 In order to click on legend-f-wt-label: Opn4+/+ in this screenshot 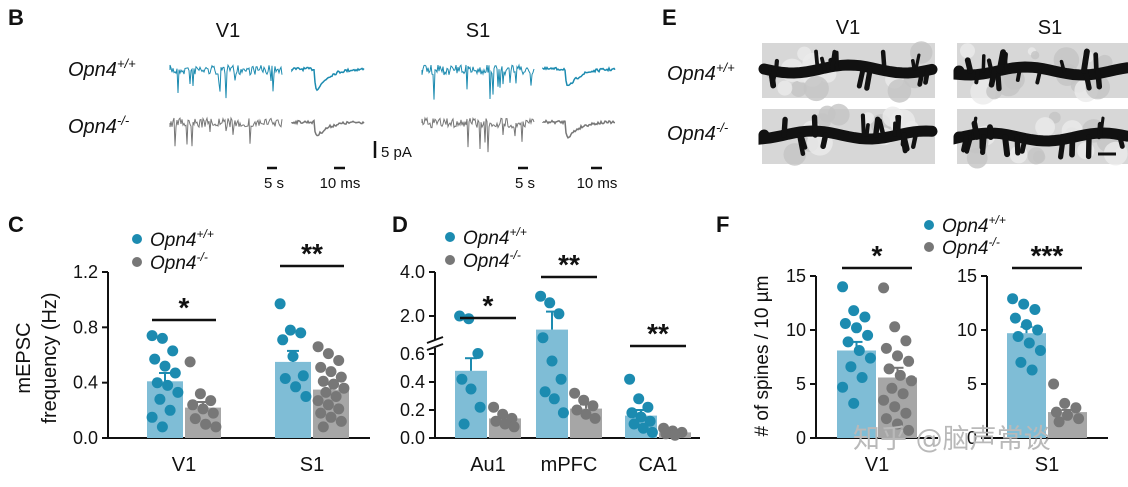, I will do `click(974, 225)`.